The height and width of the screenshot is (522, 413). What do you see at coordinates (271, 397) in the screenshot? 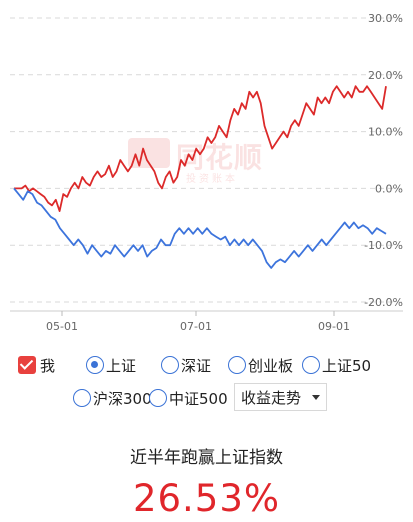
I see `dropdown-value: 收益走势` at bounding box center [271, 397].